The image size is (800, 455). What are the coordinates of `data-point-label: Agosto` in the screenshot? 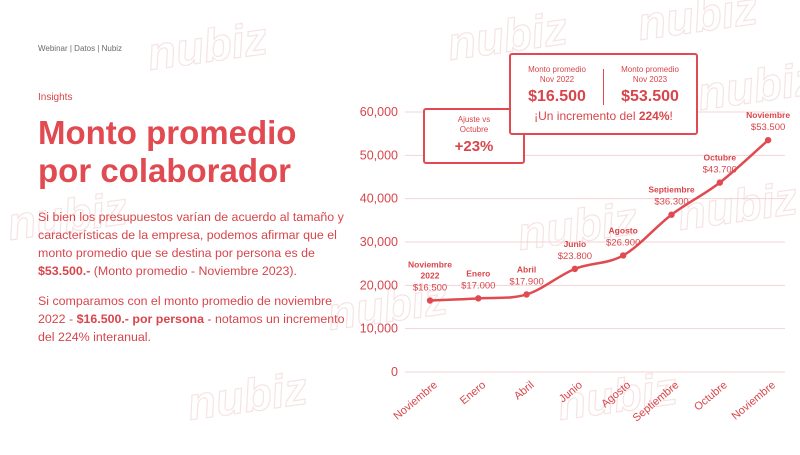 It's located at (623, 230).